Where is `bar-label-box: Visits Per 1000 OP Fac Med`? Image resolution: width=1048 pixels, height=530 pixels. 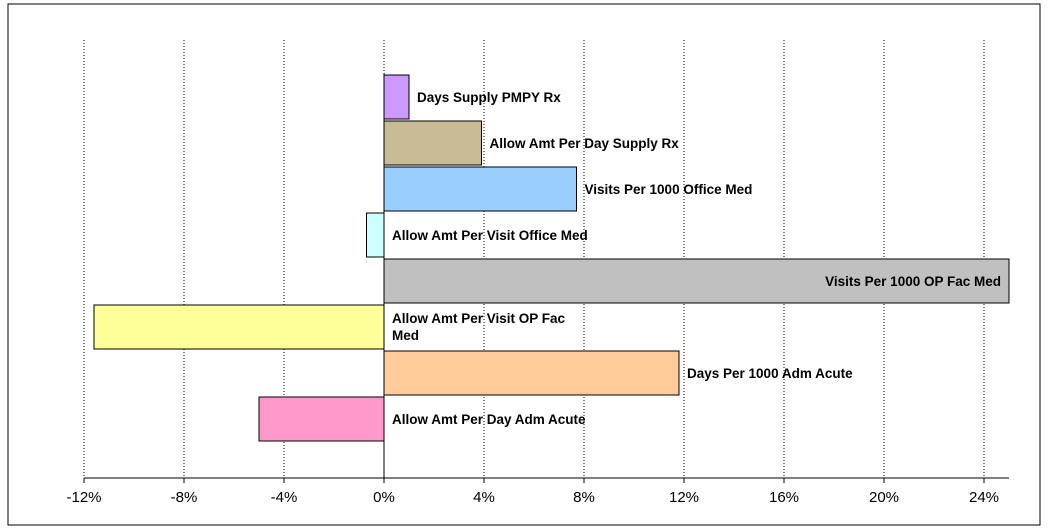 bar-label-box: Visits Per 1000 OP Fac Med is located at coordinates (913, 281).